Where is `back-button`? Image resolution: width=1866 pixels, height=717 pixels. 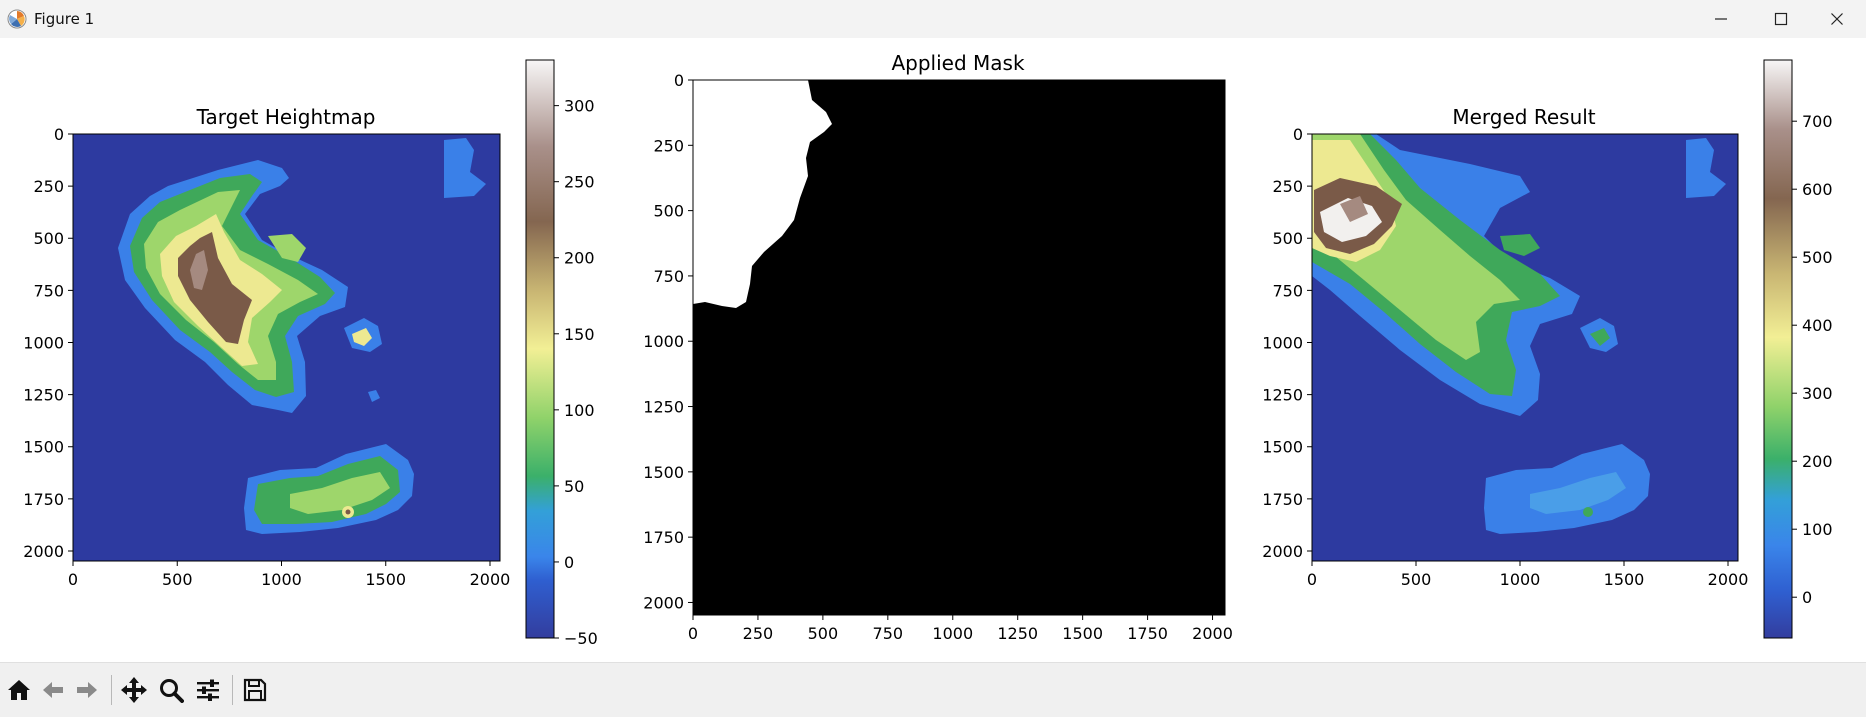 back-button is located at coordinates (53, 690).